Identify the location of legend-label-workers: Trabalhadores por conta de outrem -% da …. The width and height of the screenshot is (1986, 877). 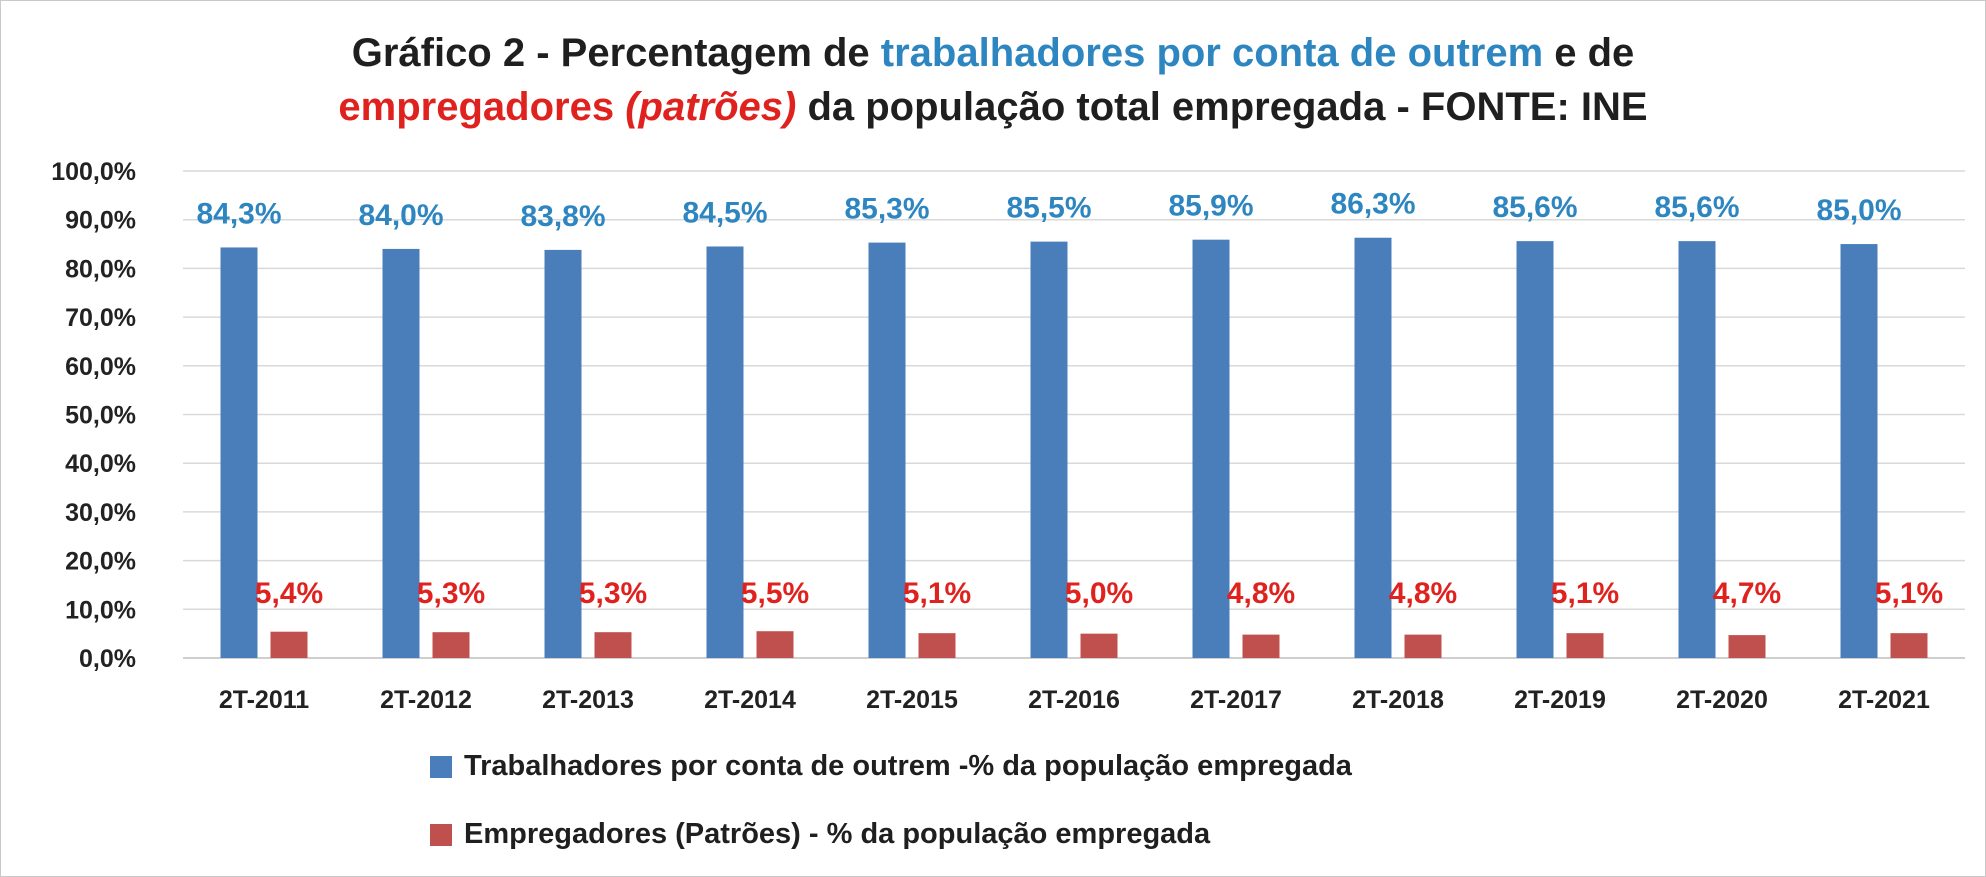
(908, 766).